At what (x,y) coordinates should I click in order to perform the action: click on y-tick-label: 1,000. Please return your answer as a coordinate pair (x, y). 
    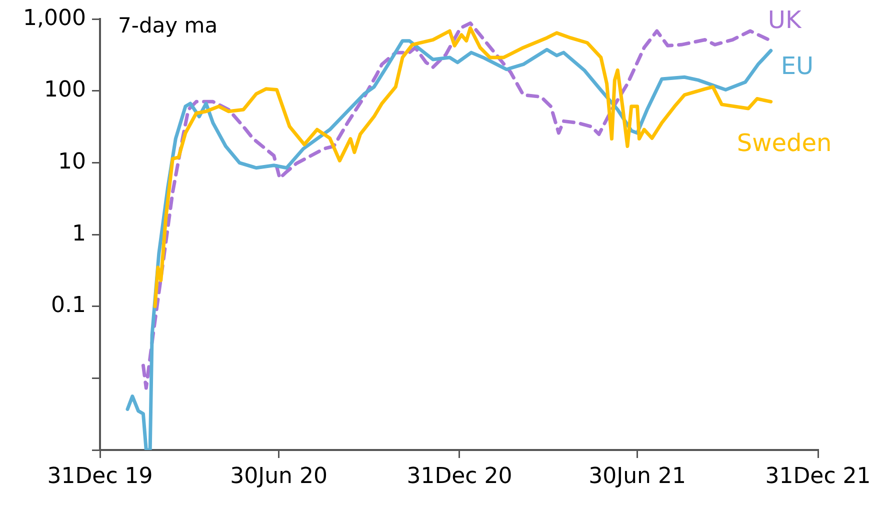
    Looking at the image, I should click on (54, 18).